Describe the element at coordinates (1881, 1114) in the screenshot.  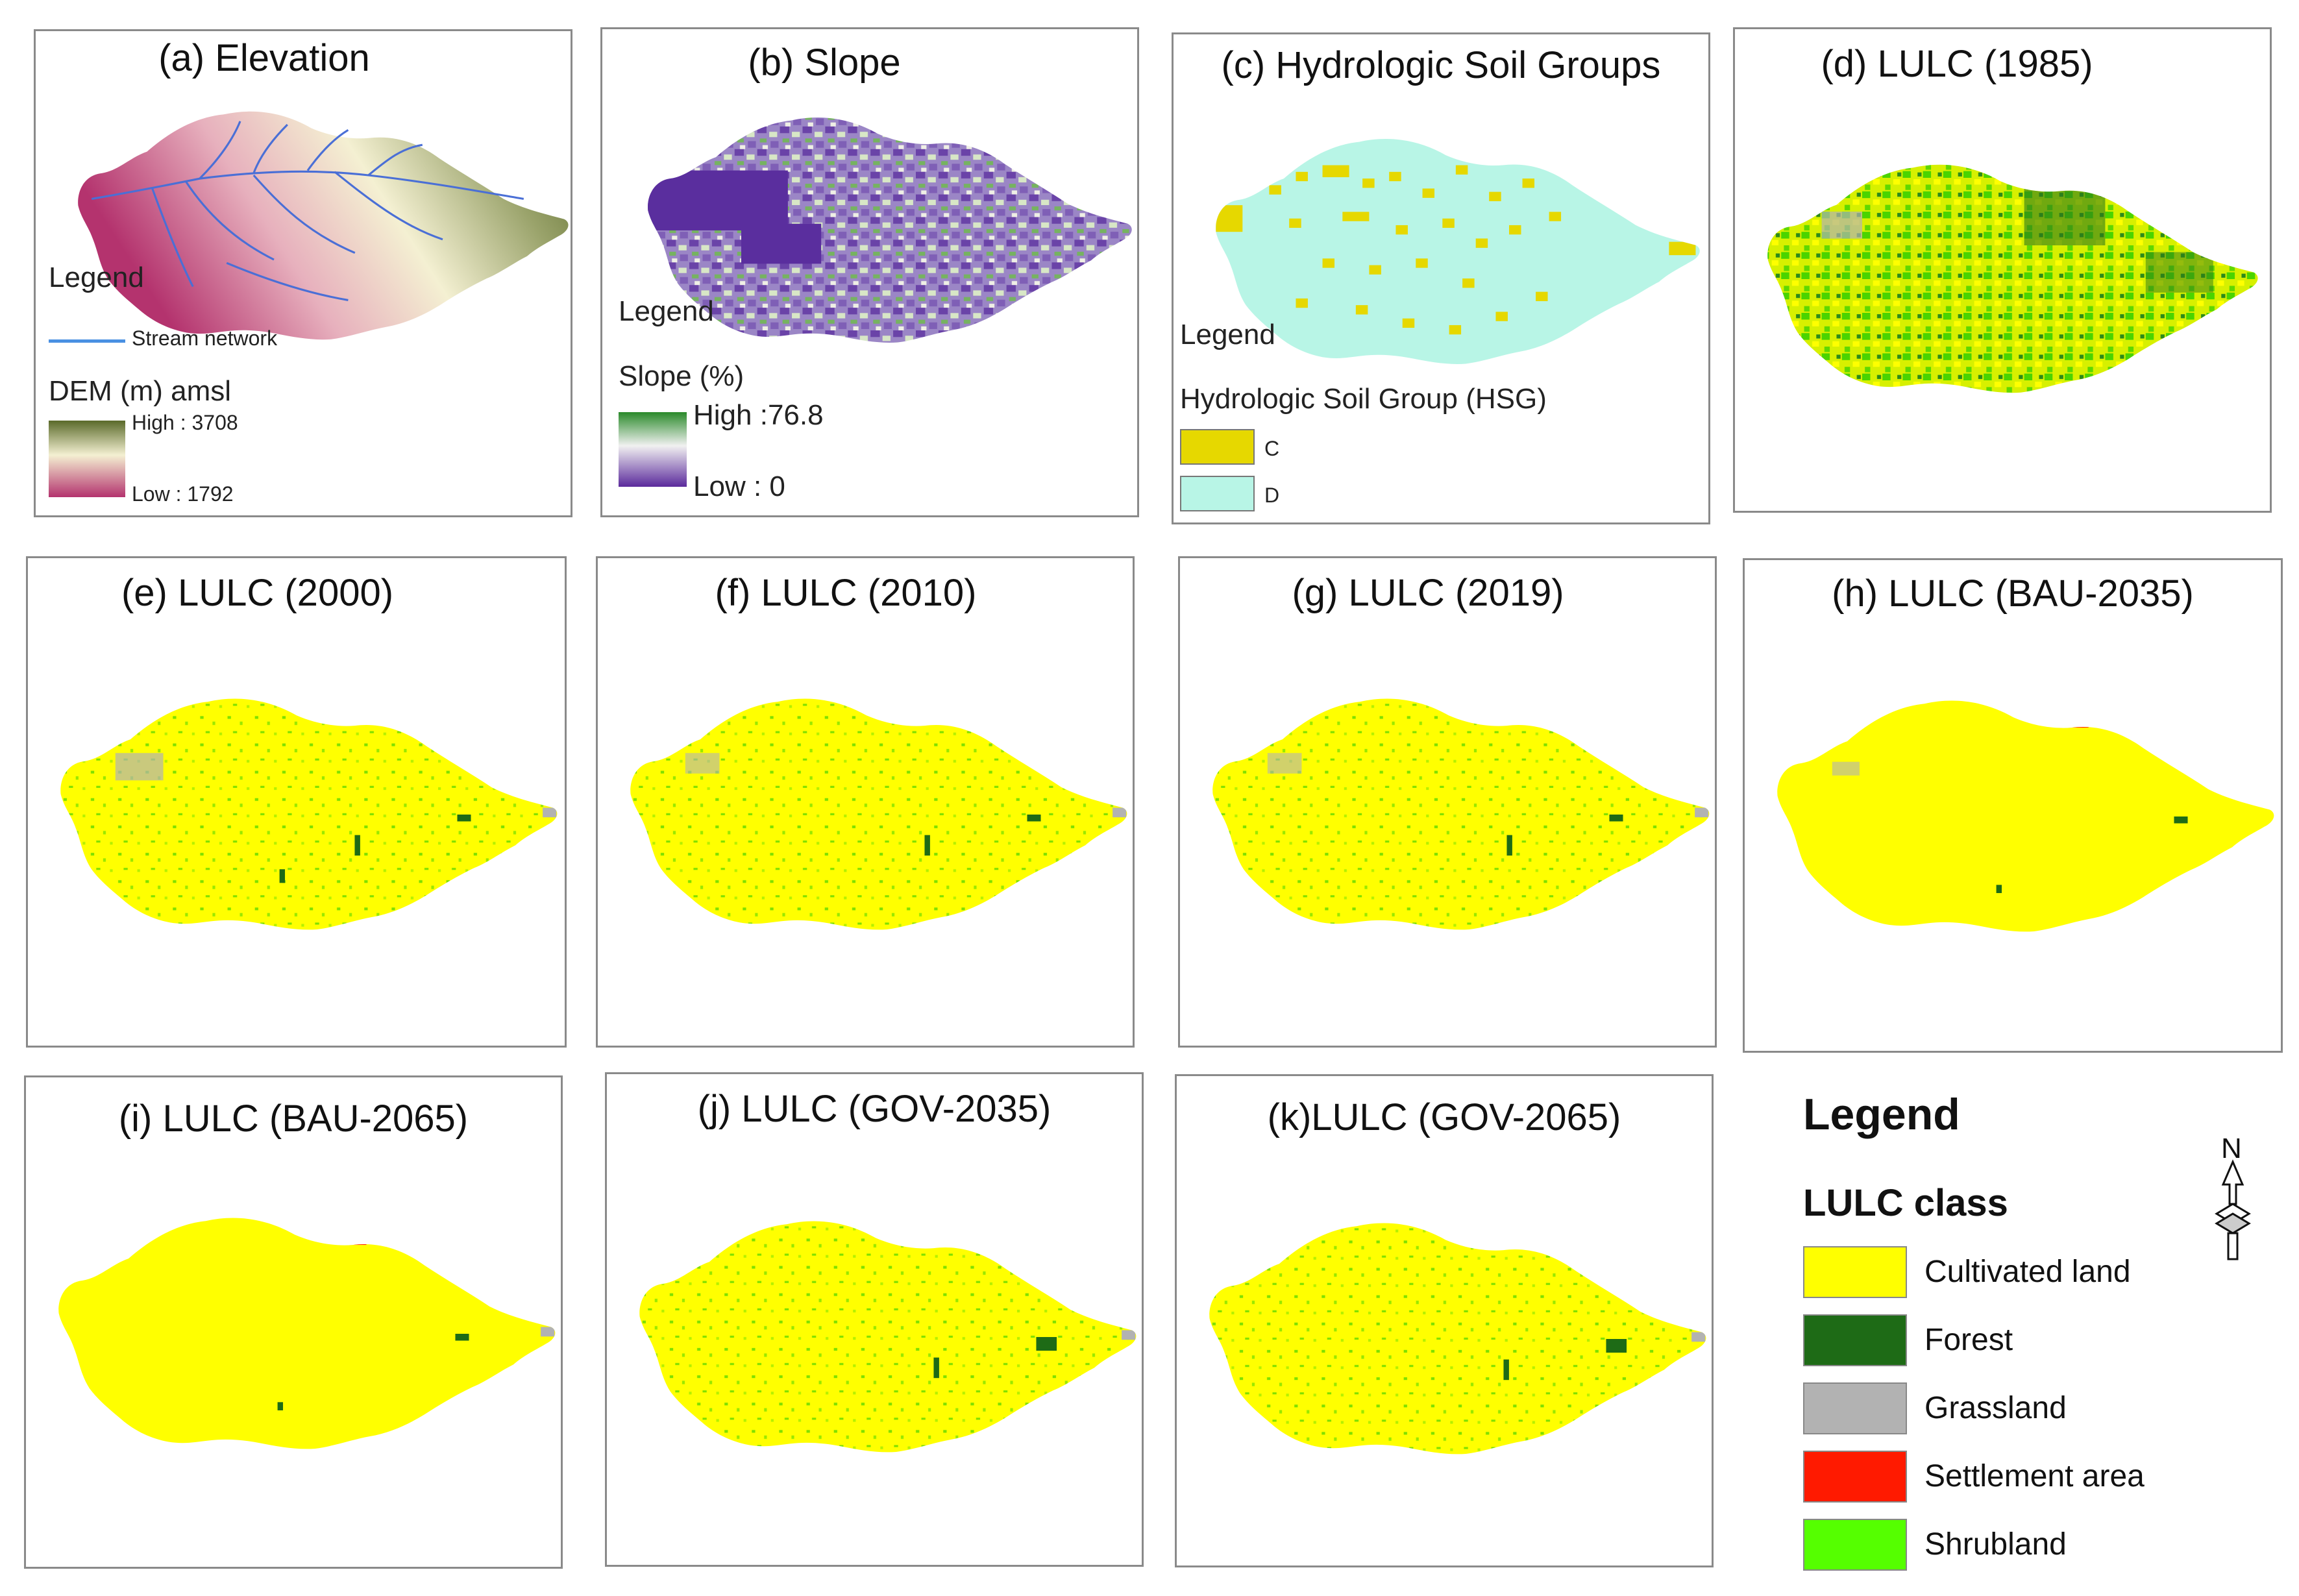
I see `legend-title: Legend` at that location.